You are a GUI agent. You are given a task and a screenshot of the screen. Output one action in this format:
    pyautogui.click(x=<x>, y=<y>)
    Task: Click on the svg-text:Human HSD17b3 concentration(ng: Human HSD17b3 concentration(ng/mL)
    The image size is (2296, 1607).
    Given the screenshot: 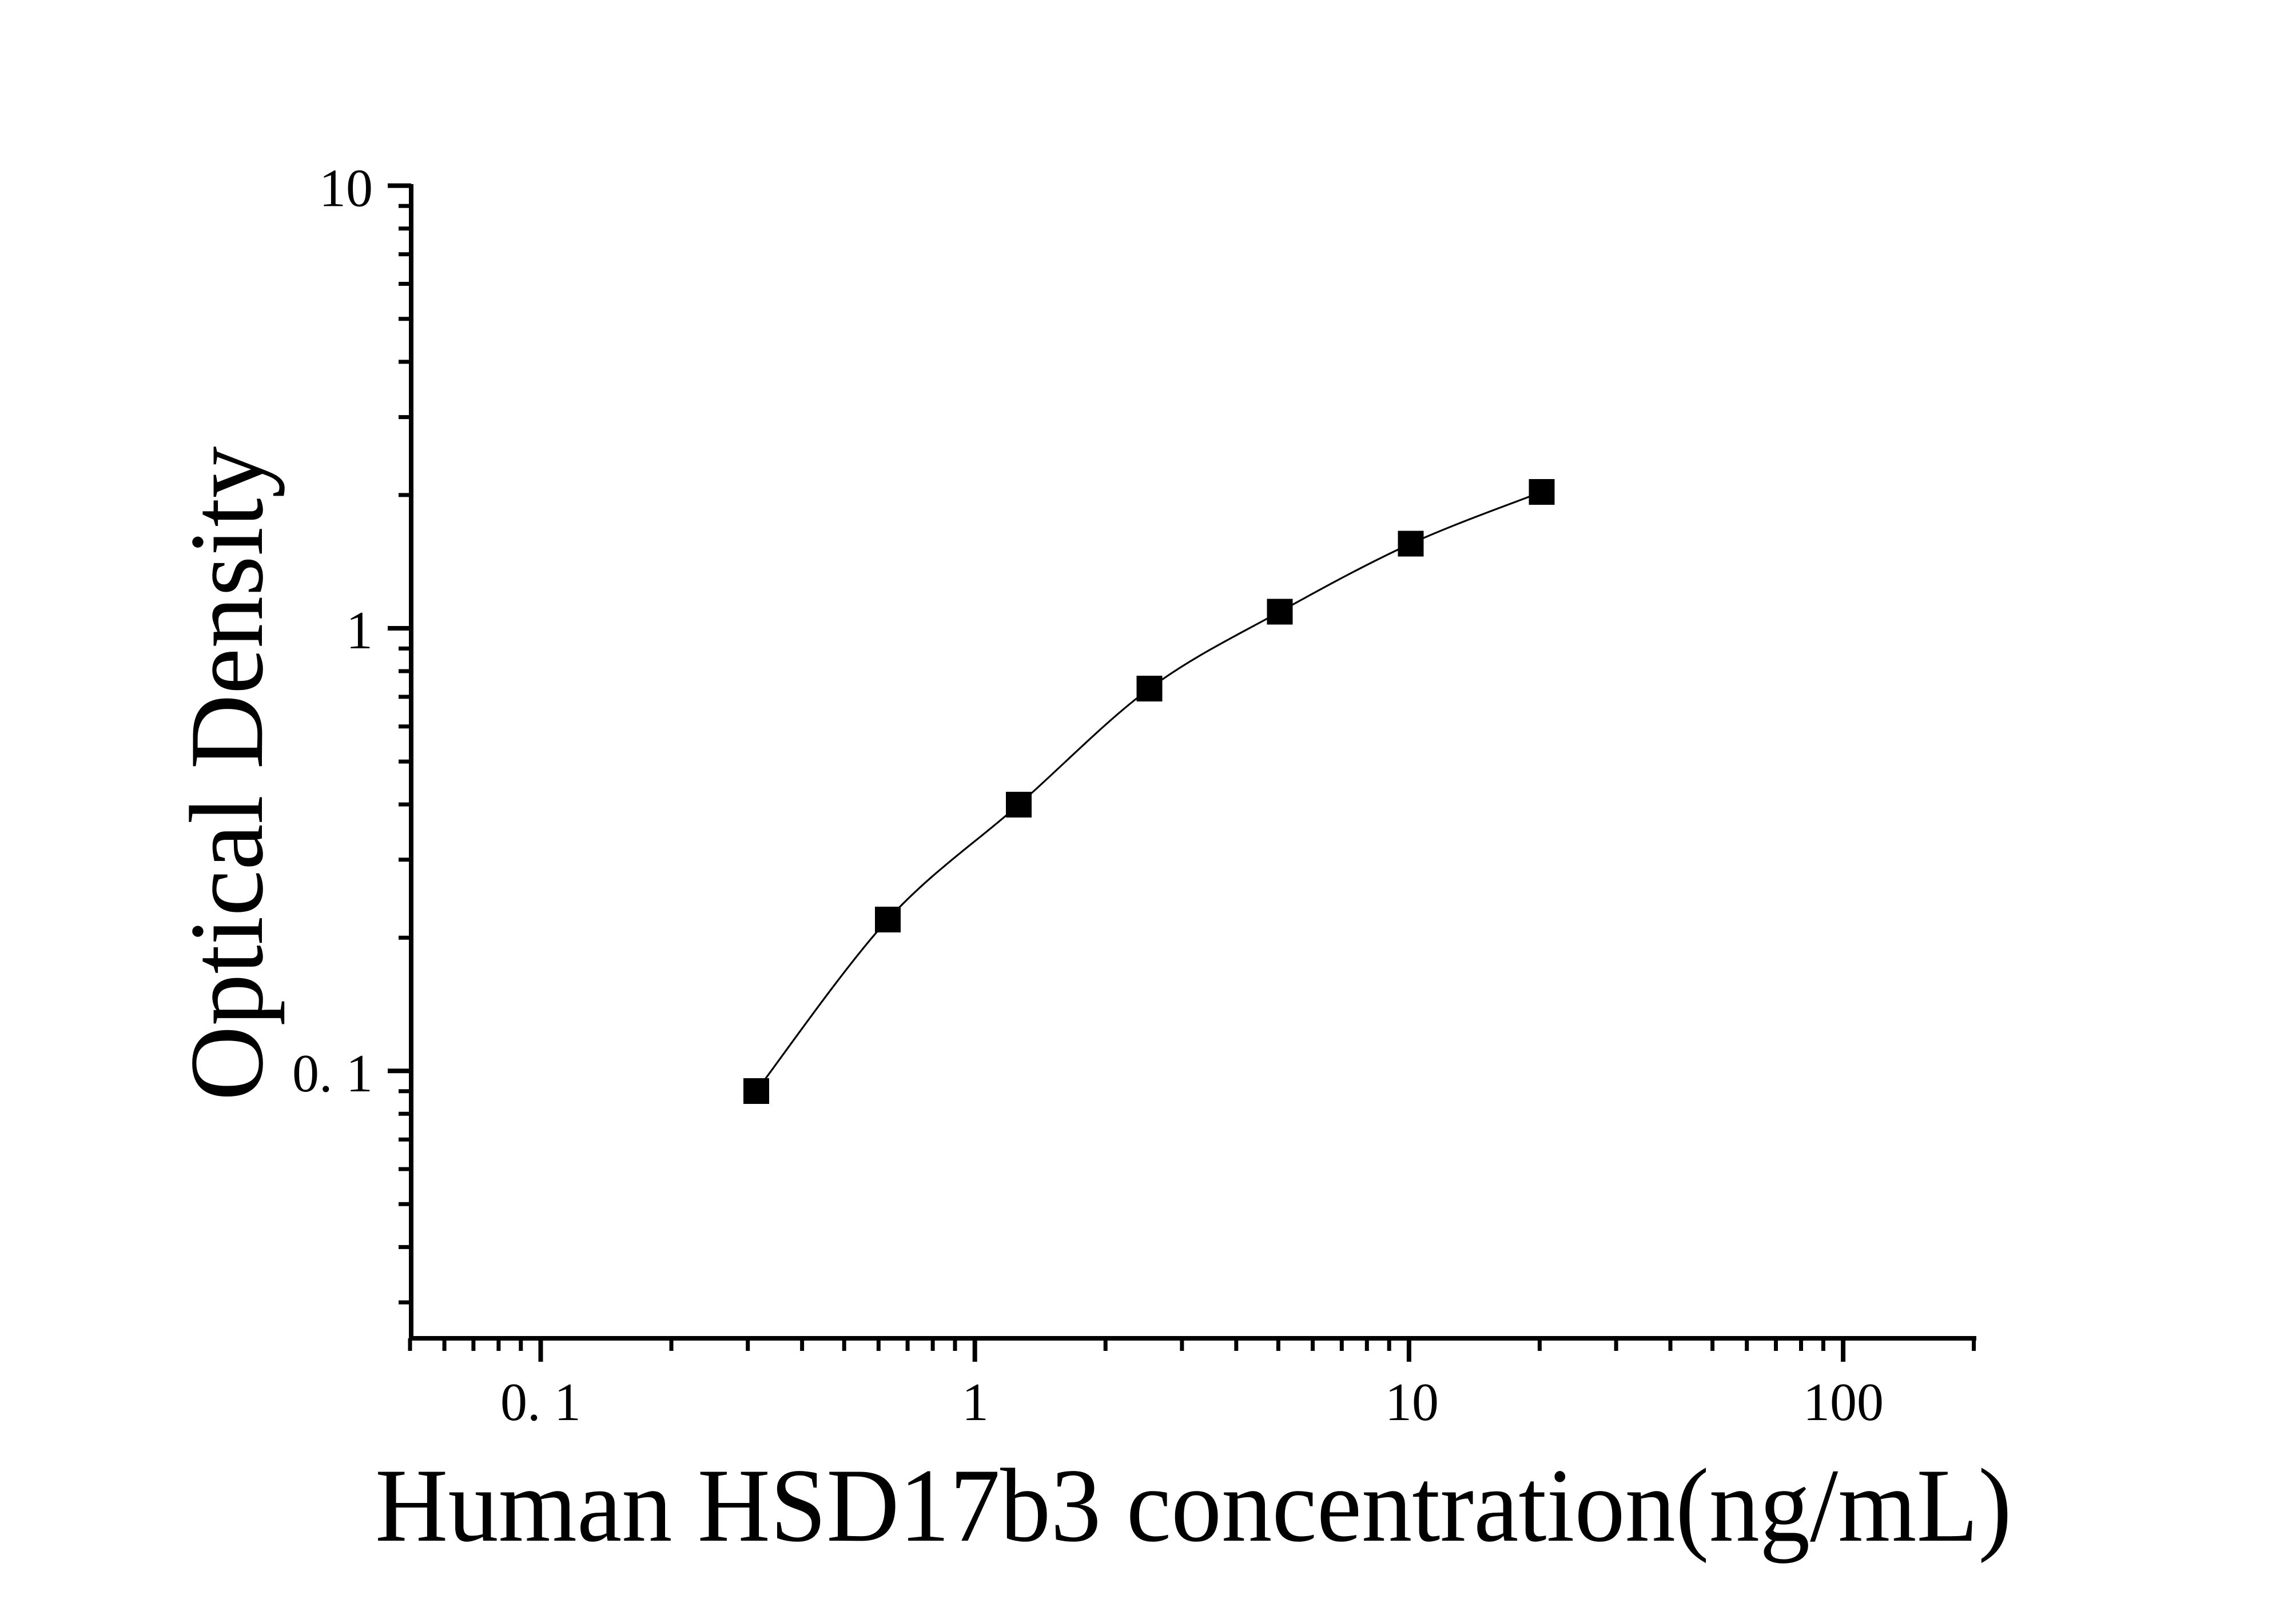 What is the action you would take?
    pyautogui.click(x=1194, y=1505)
    